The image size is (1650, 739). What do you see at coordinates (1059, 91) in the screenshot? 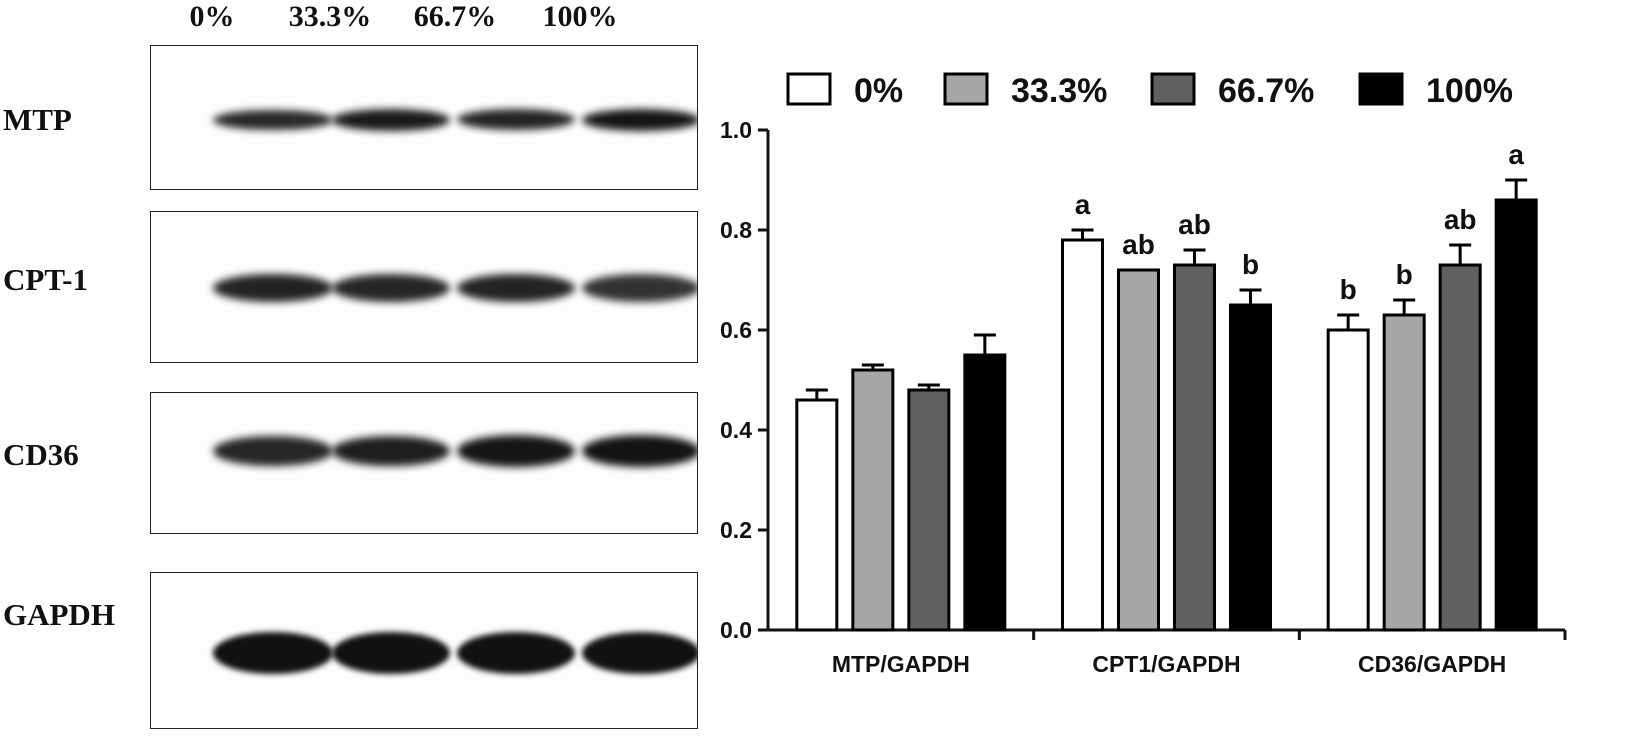
I see `legend-label: 33.3%` at bounding box center [1059, 91].